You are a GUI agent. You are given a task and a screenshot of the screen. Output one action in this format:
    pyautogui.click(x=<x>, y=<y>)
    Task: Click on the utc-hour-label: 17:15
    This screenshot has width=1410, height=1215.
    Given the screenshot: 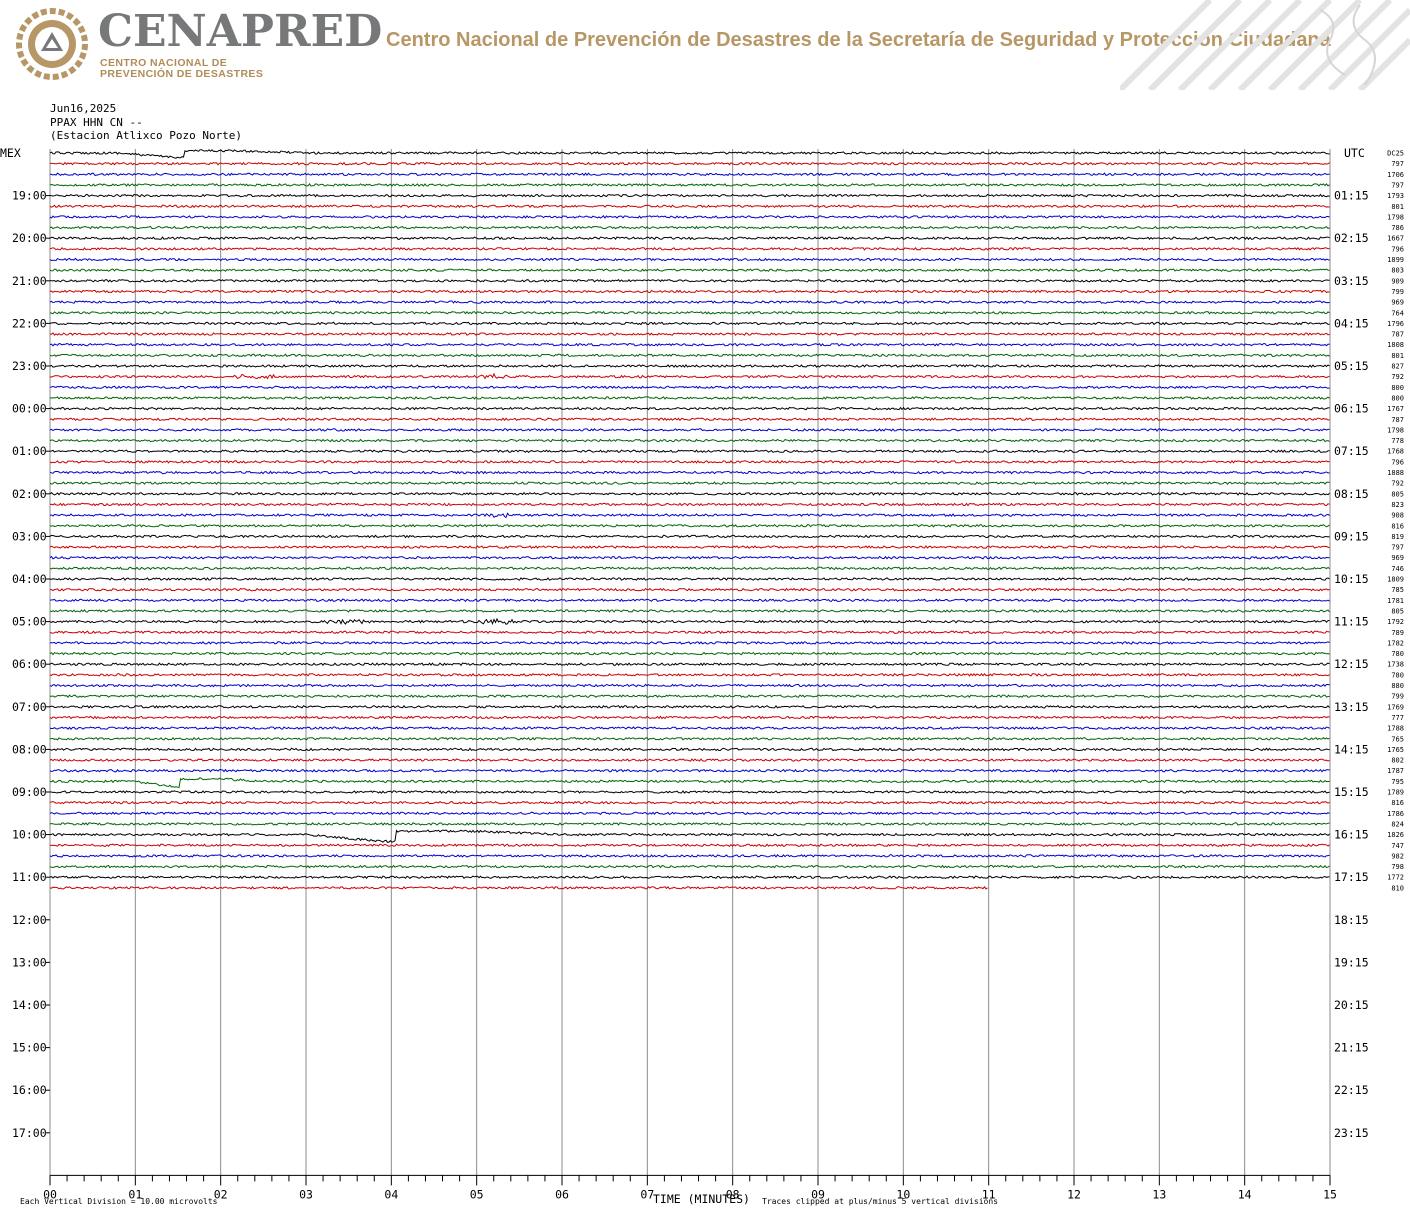 What is the action you would take?
    pyautogui.click(x=1351, y=877)
    